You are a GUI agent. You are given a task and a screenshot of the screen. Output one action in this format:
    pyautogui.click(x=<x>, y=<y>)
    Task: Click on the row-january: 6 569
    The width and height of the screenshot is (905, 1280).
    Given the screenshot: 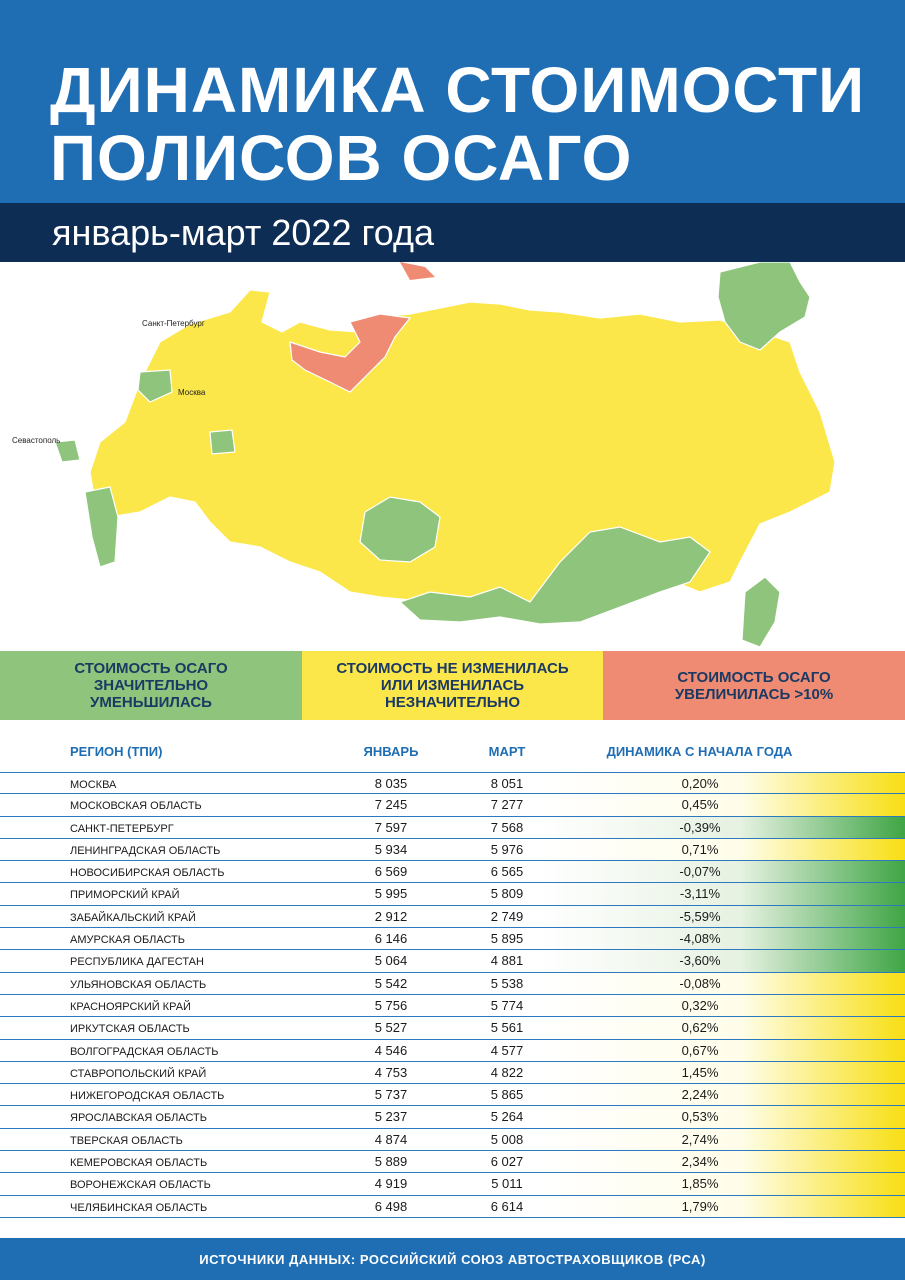 What is the action you would take?
    pyautogui.click(x=391, y=872)
    